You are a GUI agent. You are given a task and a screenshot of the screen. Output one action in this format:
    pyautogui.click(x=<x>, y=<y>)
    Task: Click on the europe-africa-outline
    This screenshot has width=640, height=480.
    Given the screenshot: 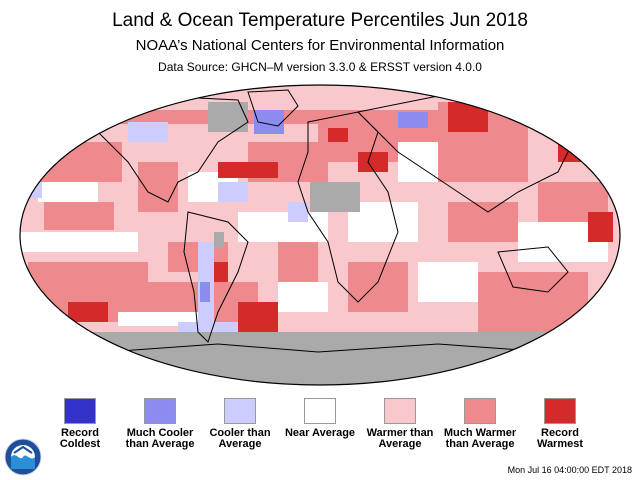 What is the action you would take?
    pyautogui.click(x=348, y=207)
    